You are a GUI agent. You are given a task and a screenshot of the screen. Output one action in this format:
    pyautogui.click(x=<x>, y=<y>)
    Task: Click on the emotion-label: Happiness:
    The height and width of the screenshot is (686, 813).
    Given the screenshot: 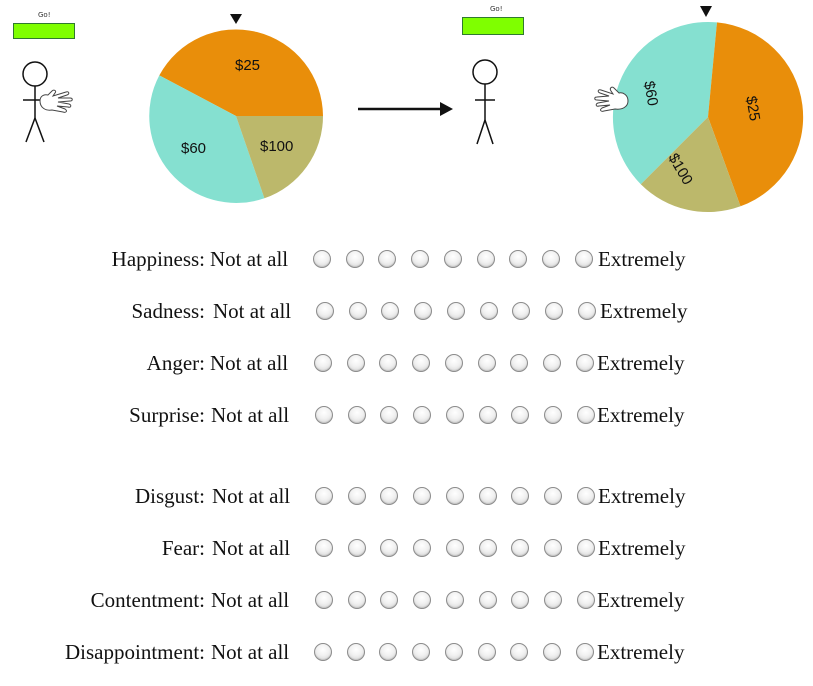 What is the action you would take?
    pyautogui.click(x=158, y=259)
    